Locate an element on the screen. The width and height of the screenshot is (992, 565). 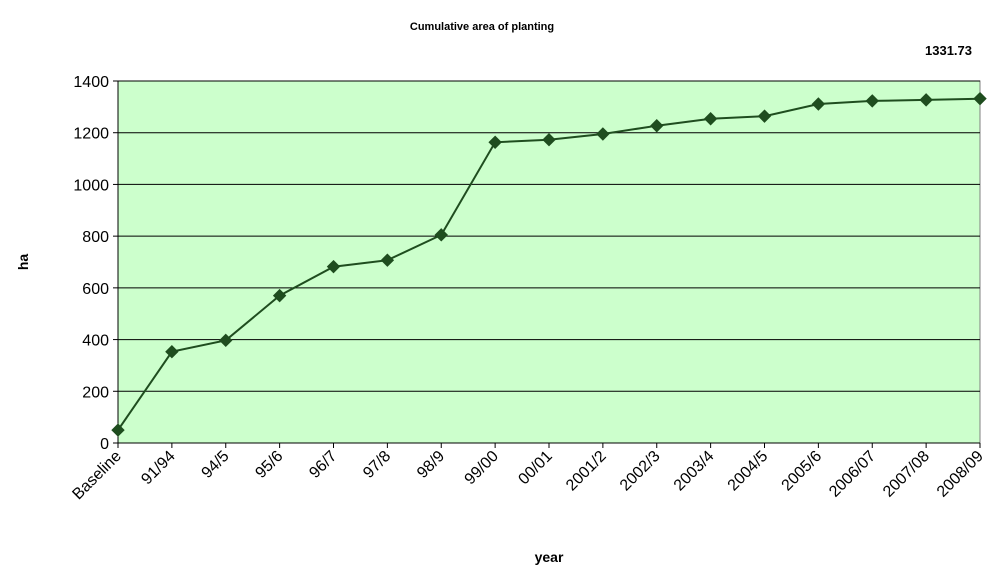
x-tick-label: 2001/2 is located at coordinates (586, 471).